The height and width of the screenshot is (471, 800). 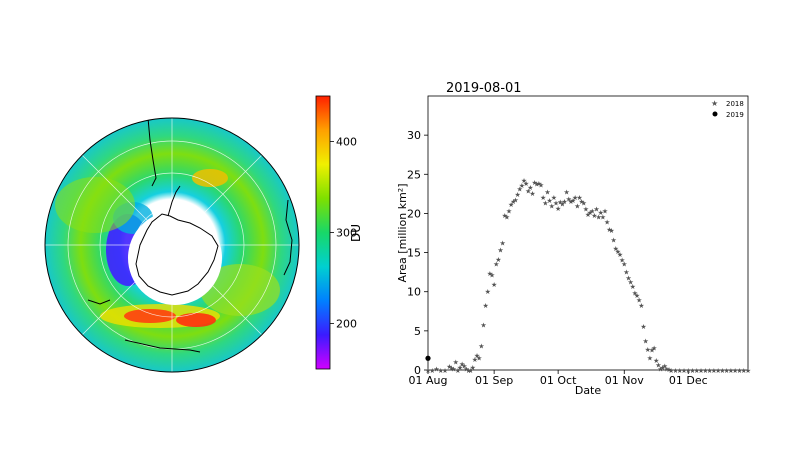 What do you see at coordinates (735, 115) in the screenshot?
I see `legend-label-2019: 2019` at bounding box center [735, 115].